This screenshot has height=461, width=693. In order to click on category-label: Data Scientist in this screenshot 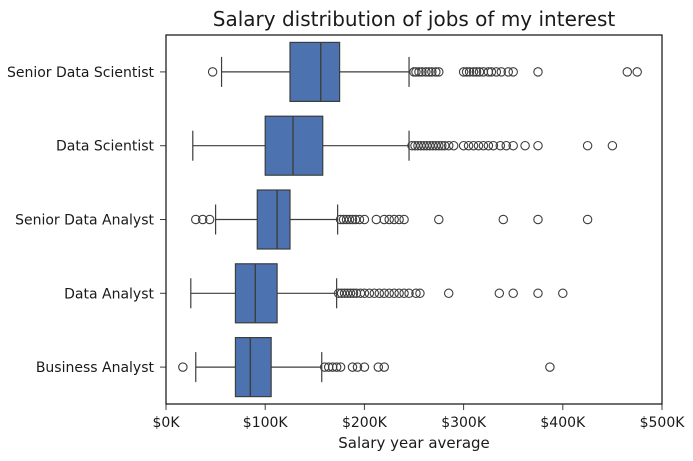, I will do `click(105, 147)`.